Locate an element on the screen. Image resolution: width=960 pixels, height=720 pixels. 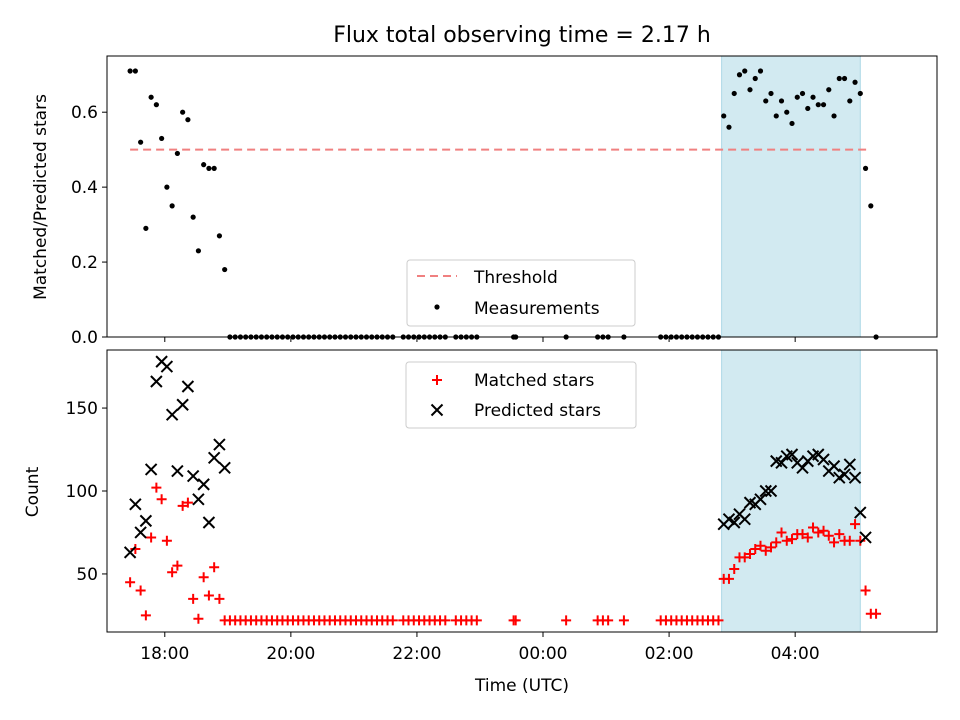
bottom-xtick-label: 02:00 is located at coordinates (669, 654).